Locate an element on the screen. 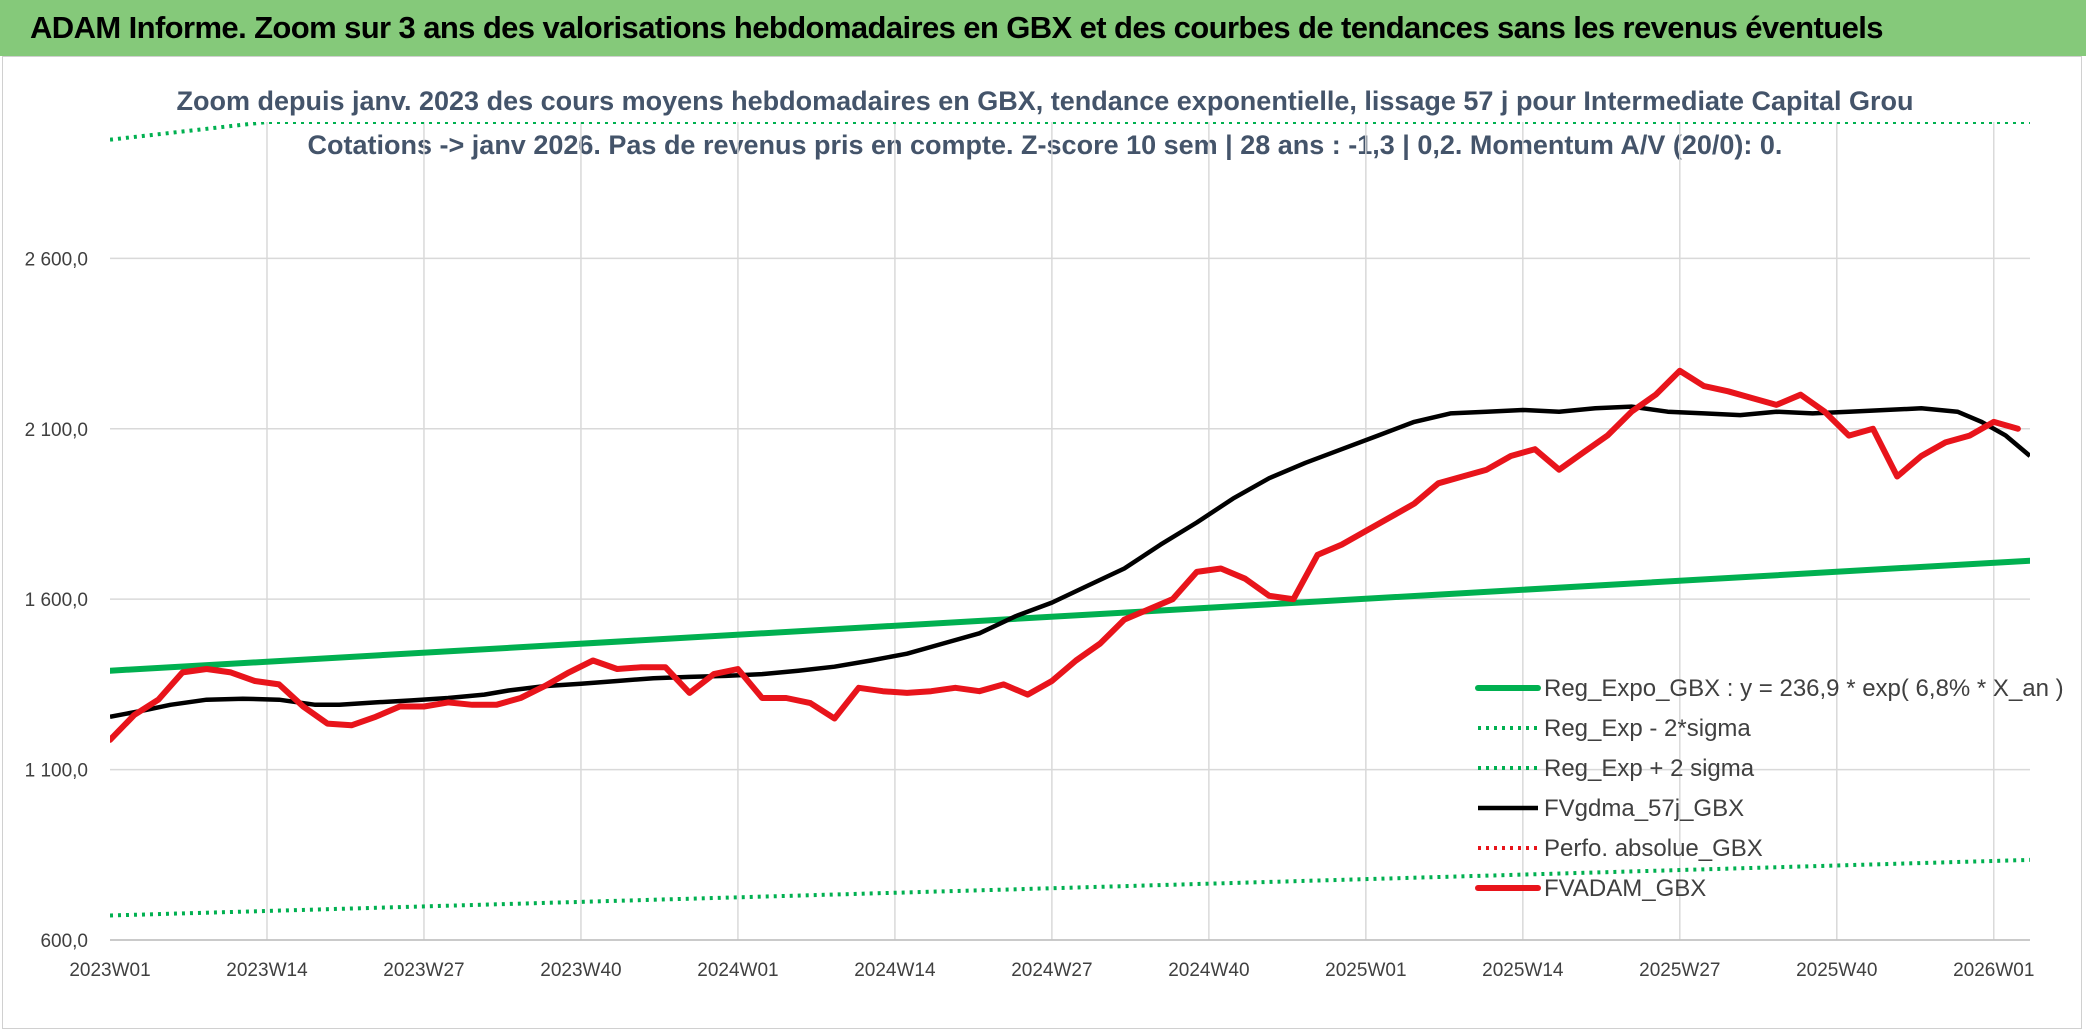  x-tick-label: 2025W01 is located at coordinates (1365, 970).